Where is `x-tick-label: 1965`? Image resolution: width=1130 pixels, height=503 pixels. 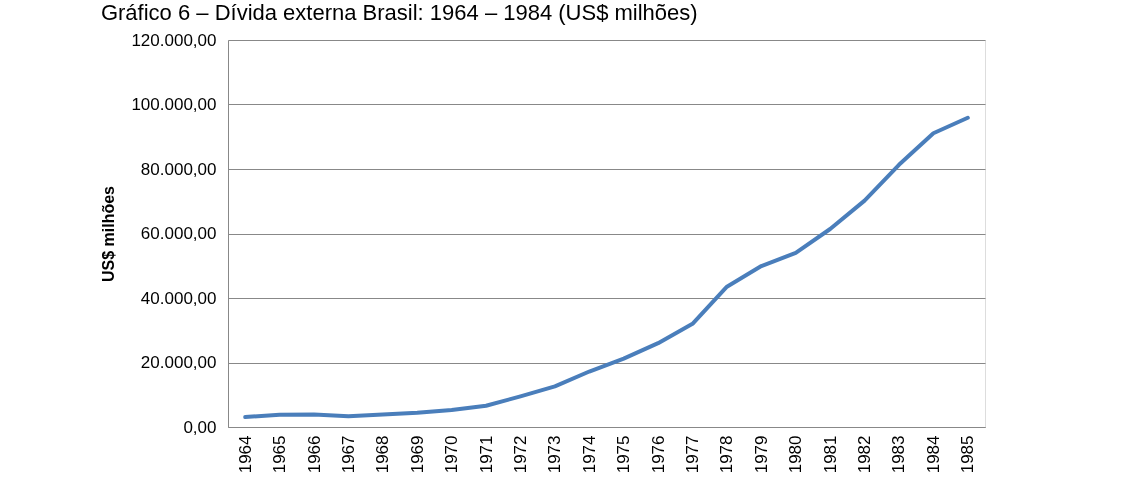 x-tick-label: 1965 is located at coordinates (280, 454).